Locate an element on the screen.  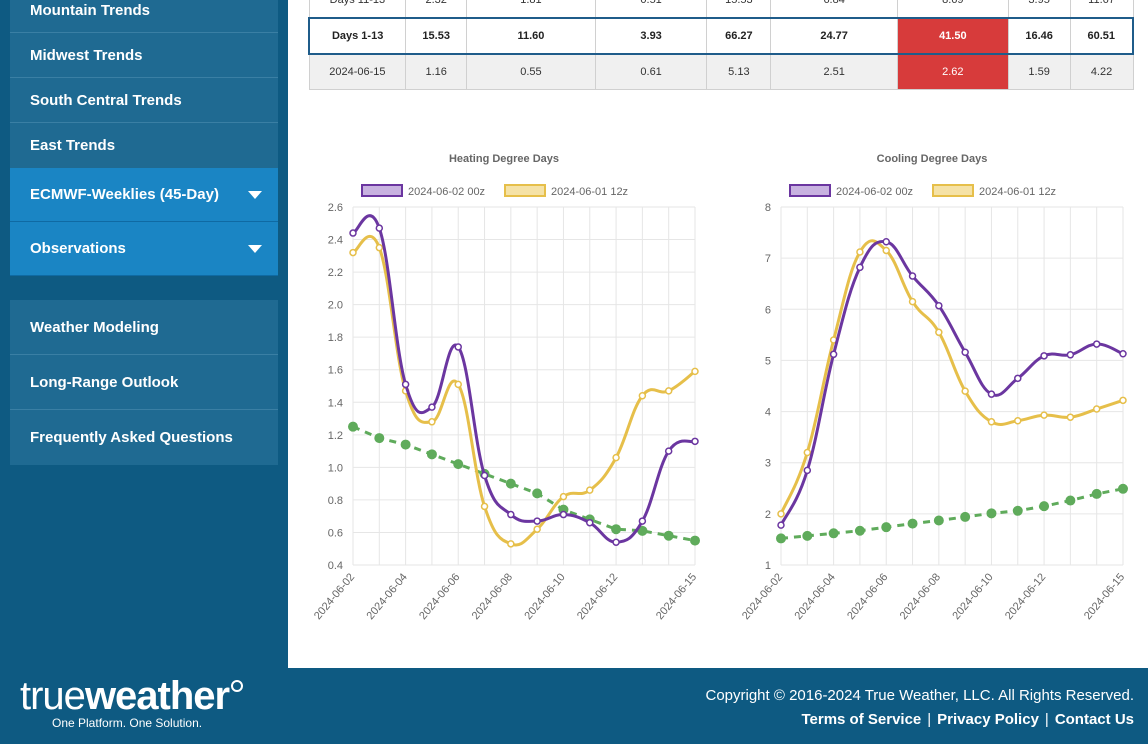
chart-title: Heating Degree Days is located at coordinates (504, 159).